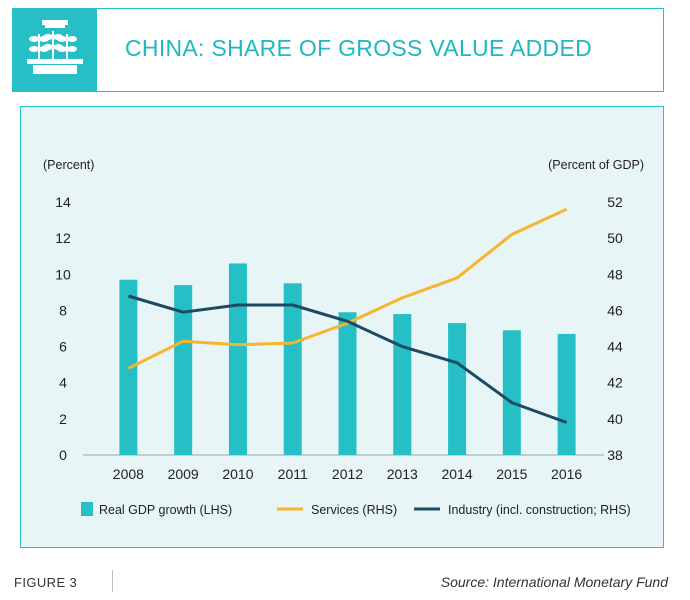 This screenshot has height=600, width=690. What do you see at coordinates (63, 347) in the screenshot?
I see `left-tick-label: 6` at bounding box center [63, 347].